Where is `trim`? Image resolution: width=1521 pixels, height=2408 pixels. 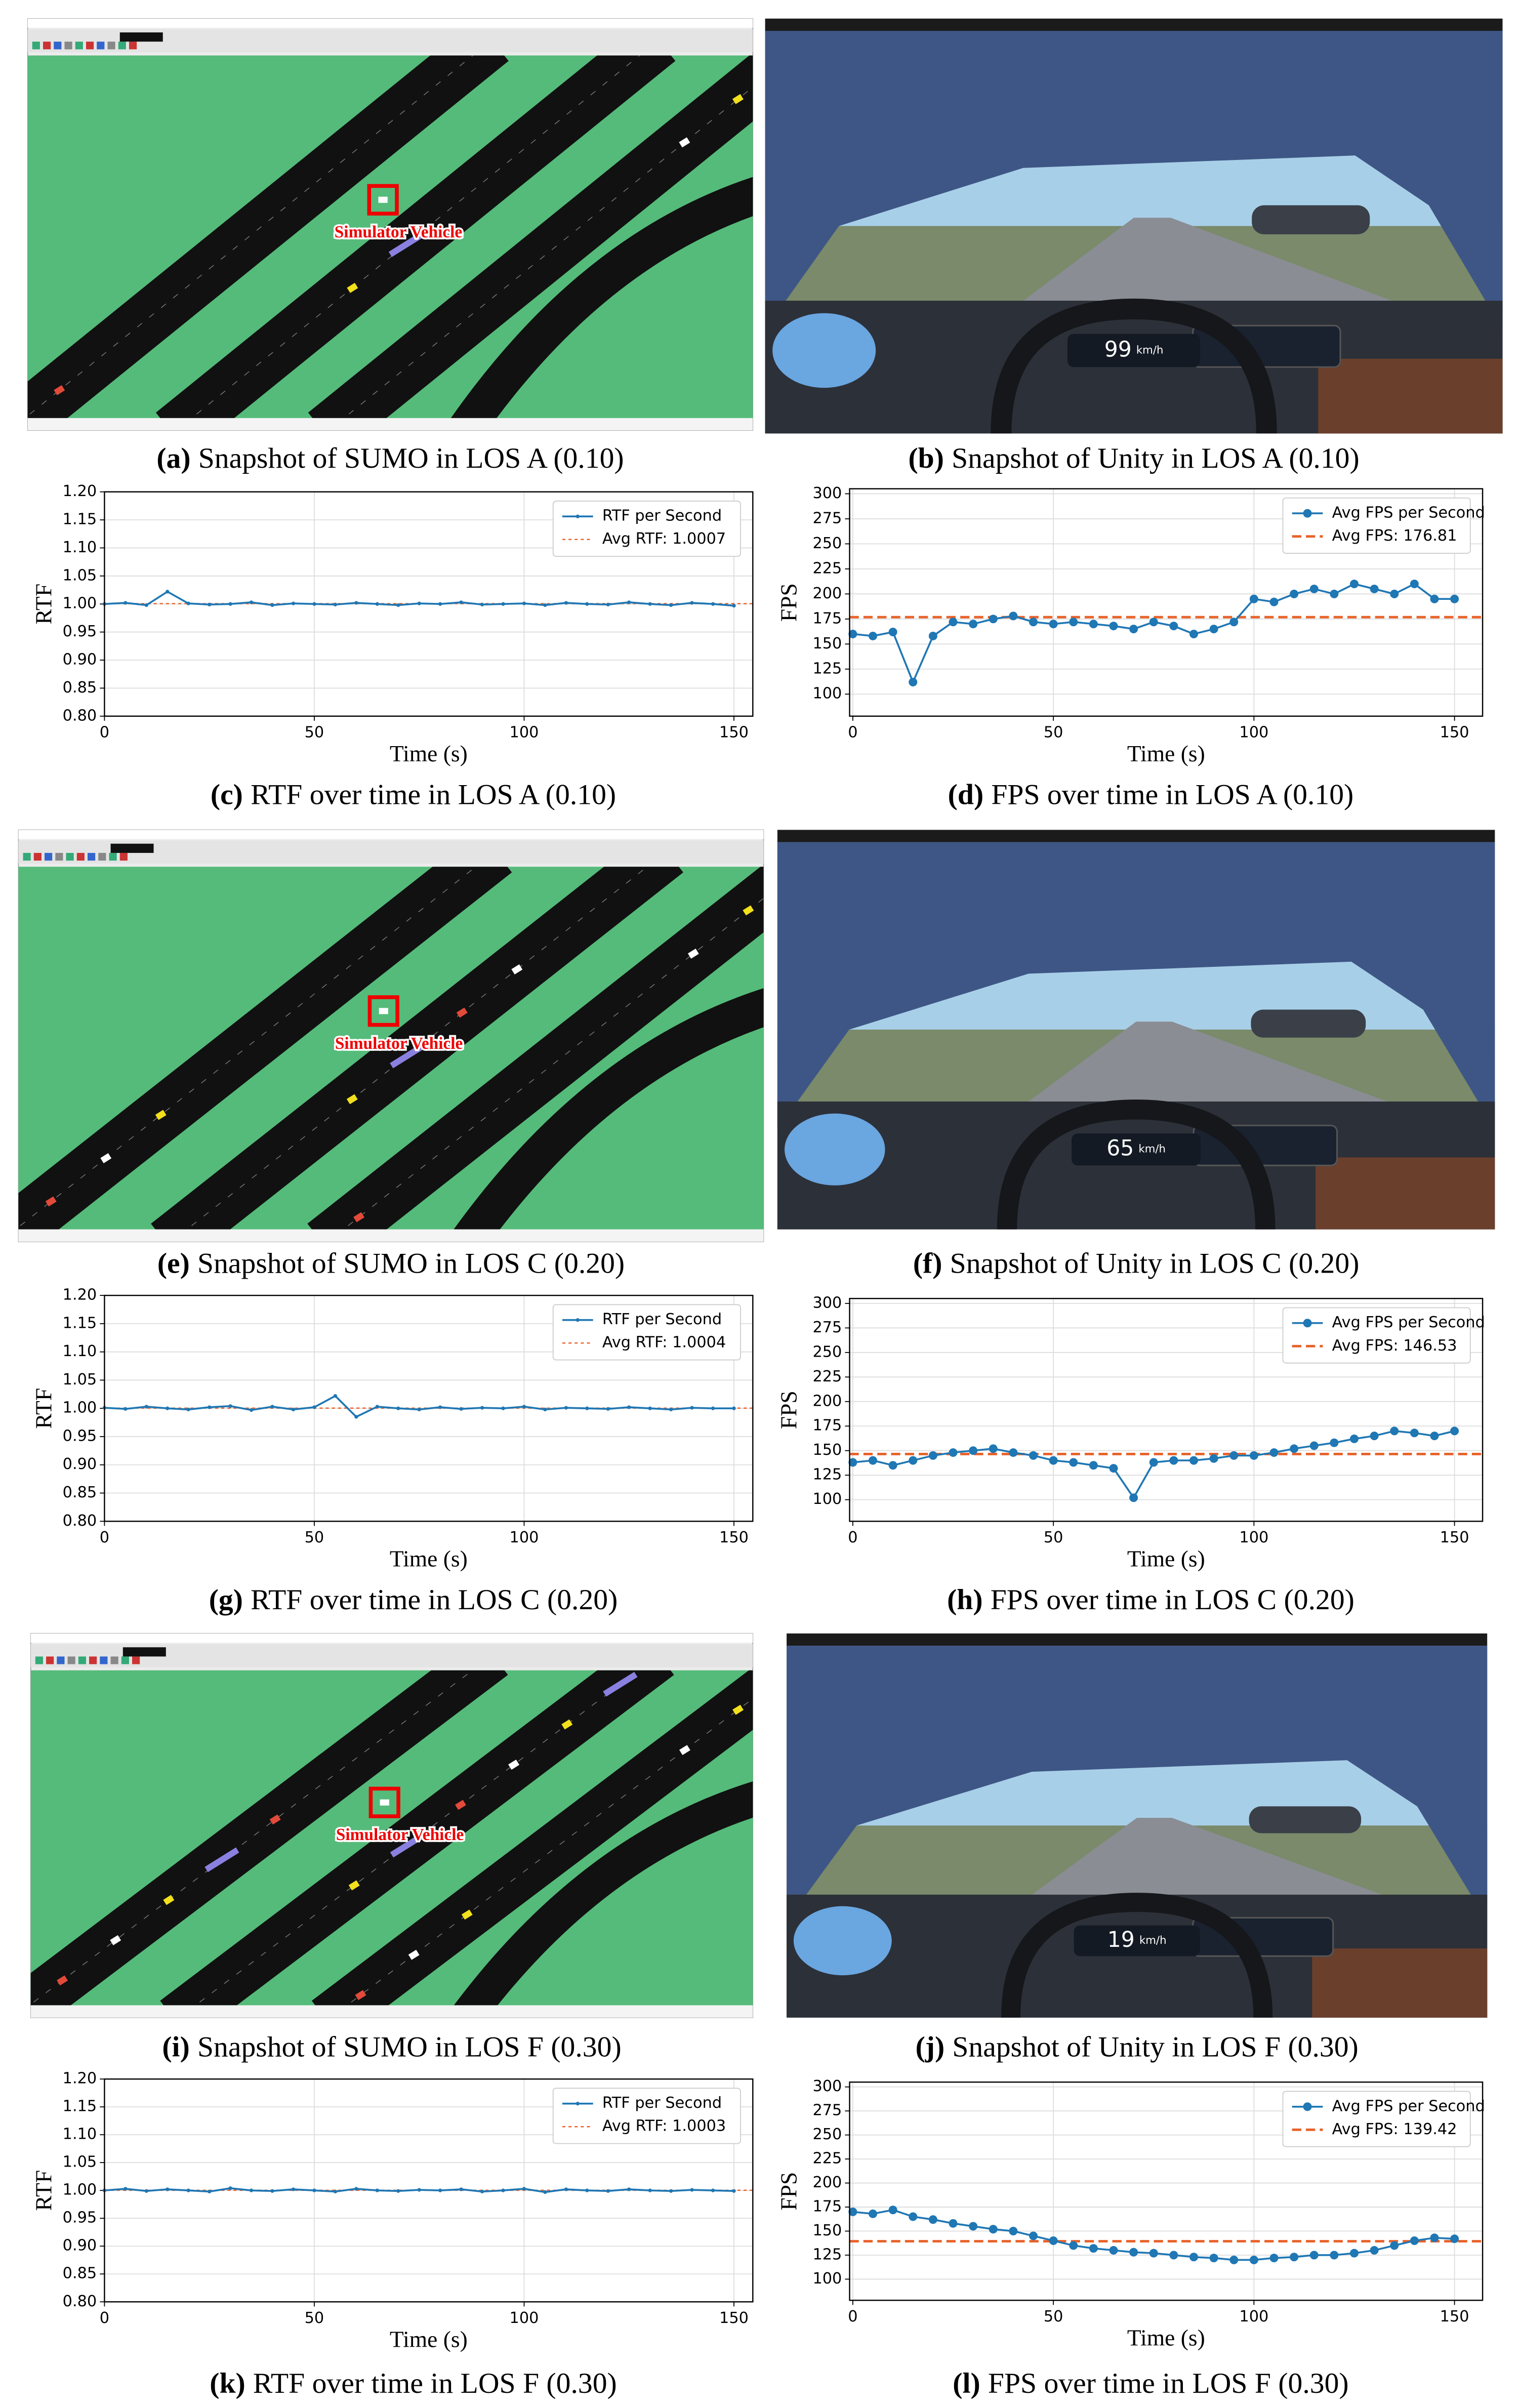 trim is located at coordinates (1410, 396).